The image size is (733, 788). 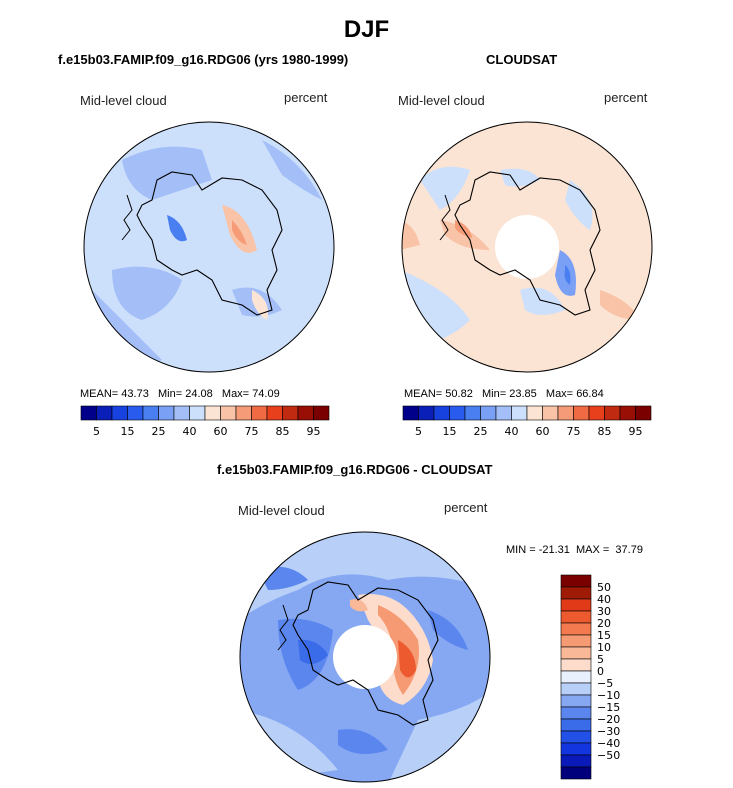 What do you see at coordinates (604, 587) in the screenshot?
I see `colorbar-tick-label: 50` at bounding box center [604, 587].